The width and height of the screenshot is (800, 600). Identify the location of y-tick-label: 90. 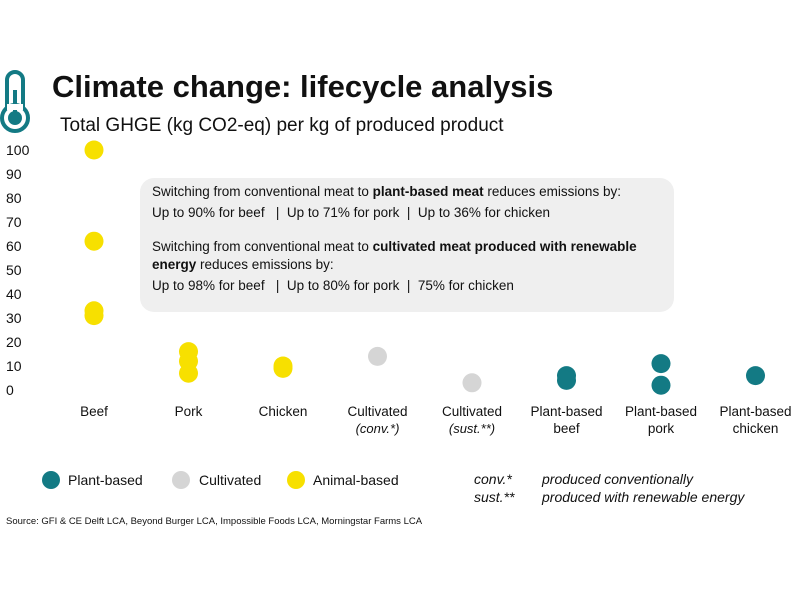
(14, 174).